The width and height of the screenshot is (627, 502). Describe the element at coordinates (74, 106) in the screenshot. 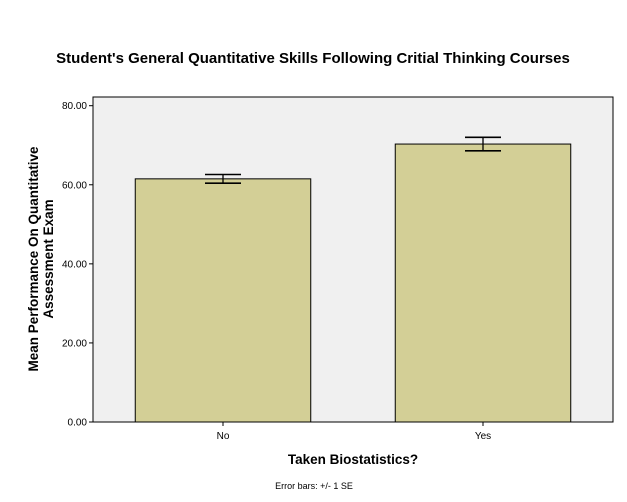

I see `y-tick-label: 80.00` at that location.